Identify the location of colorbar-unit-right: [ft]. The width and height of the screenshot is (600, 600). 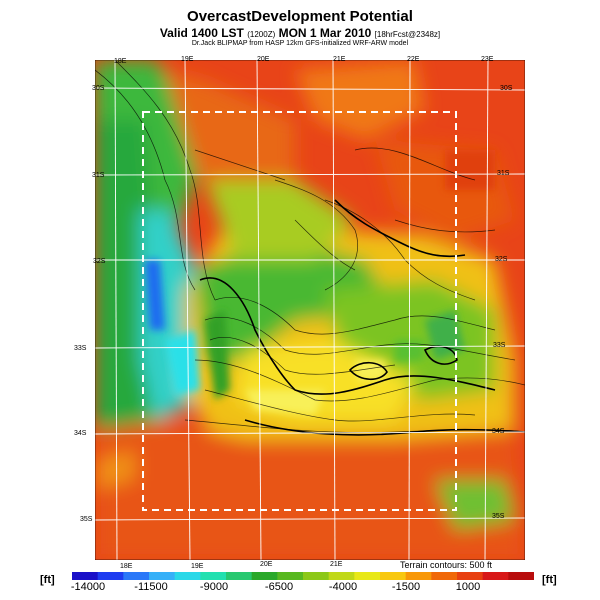
(549, 580).